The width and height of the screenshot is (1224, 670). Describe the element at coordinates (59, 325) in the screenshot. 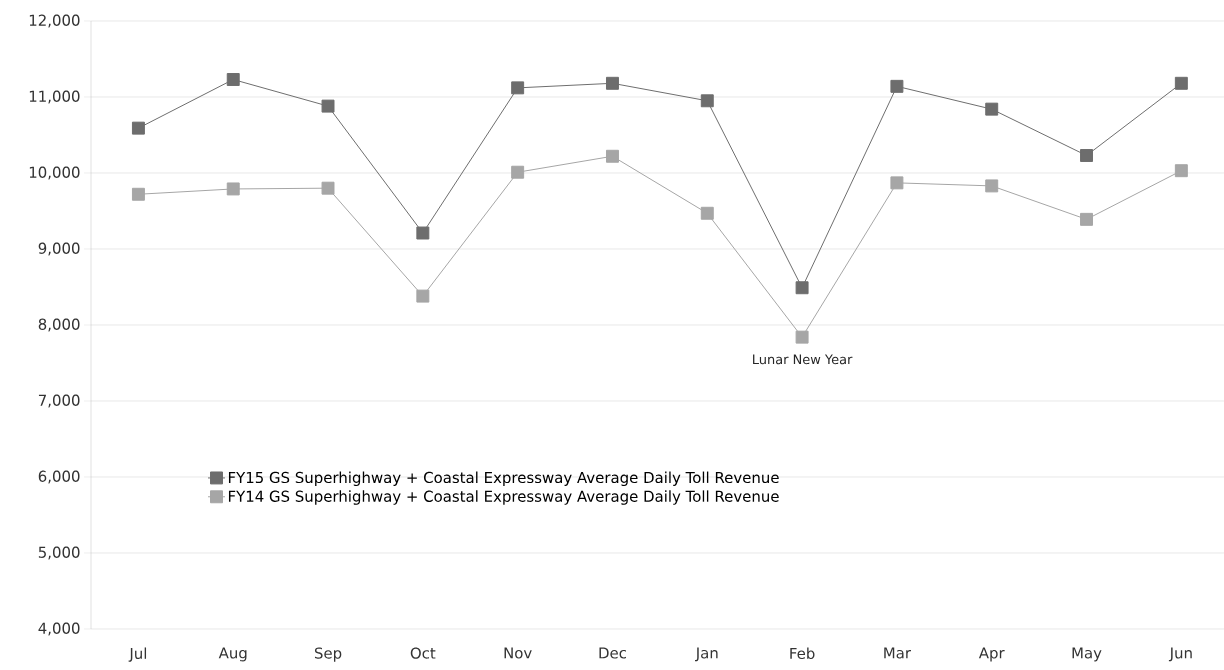

I see `y-tick-label: 8,000` at that location.